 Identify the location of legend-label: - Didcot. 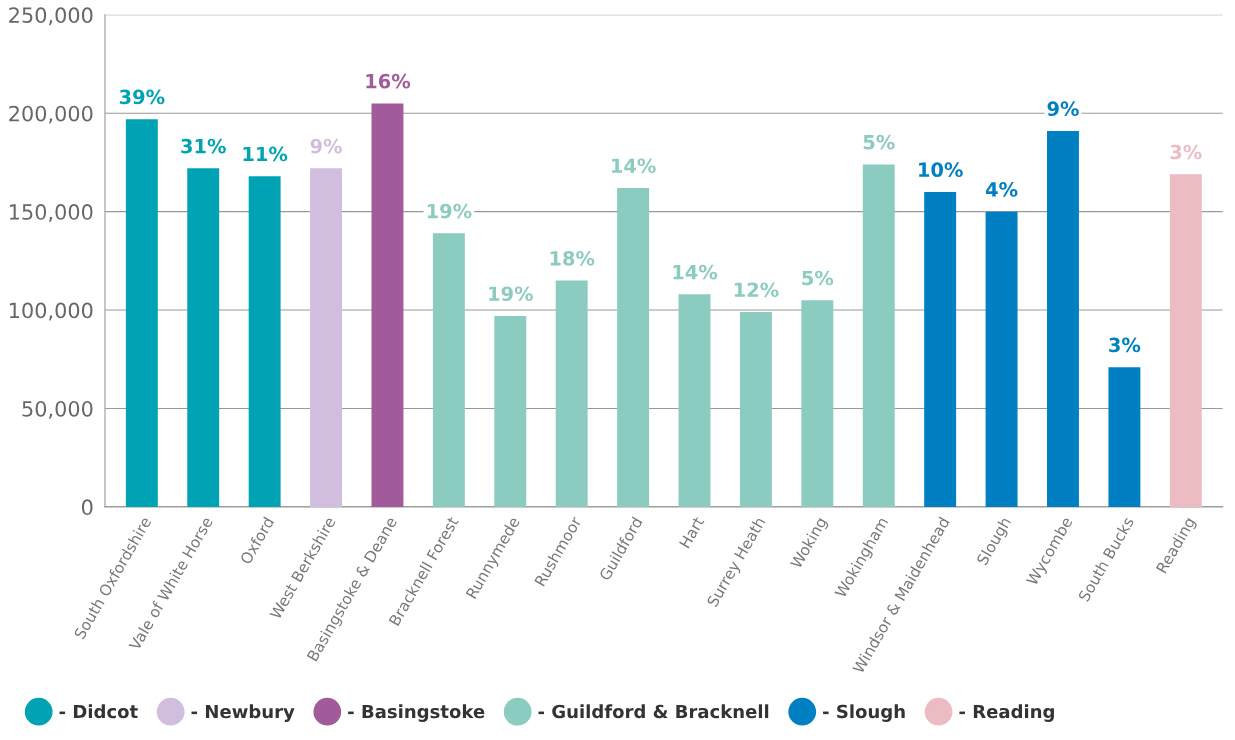
(98, 711).